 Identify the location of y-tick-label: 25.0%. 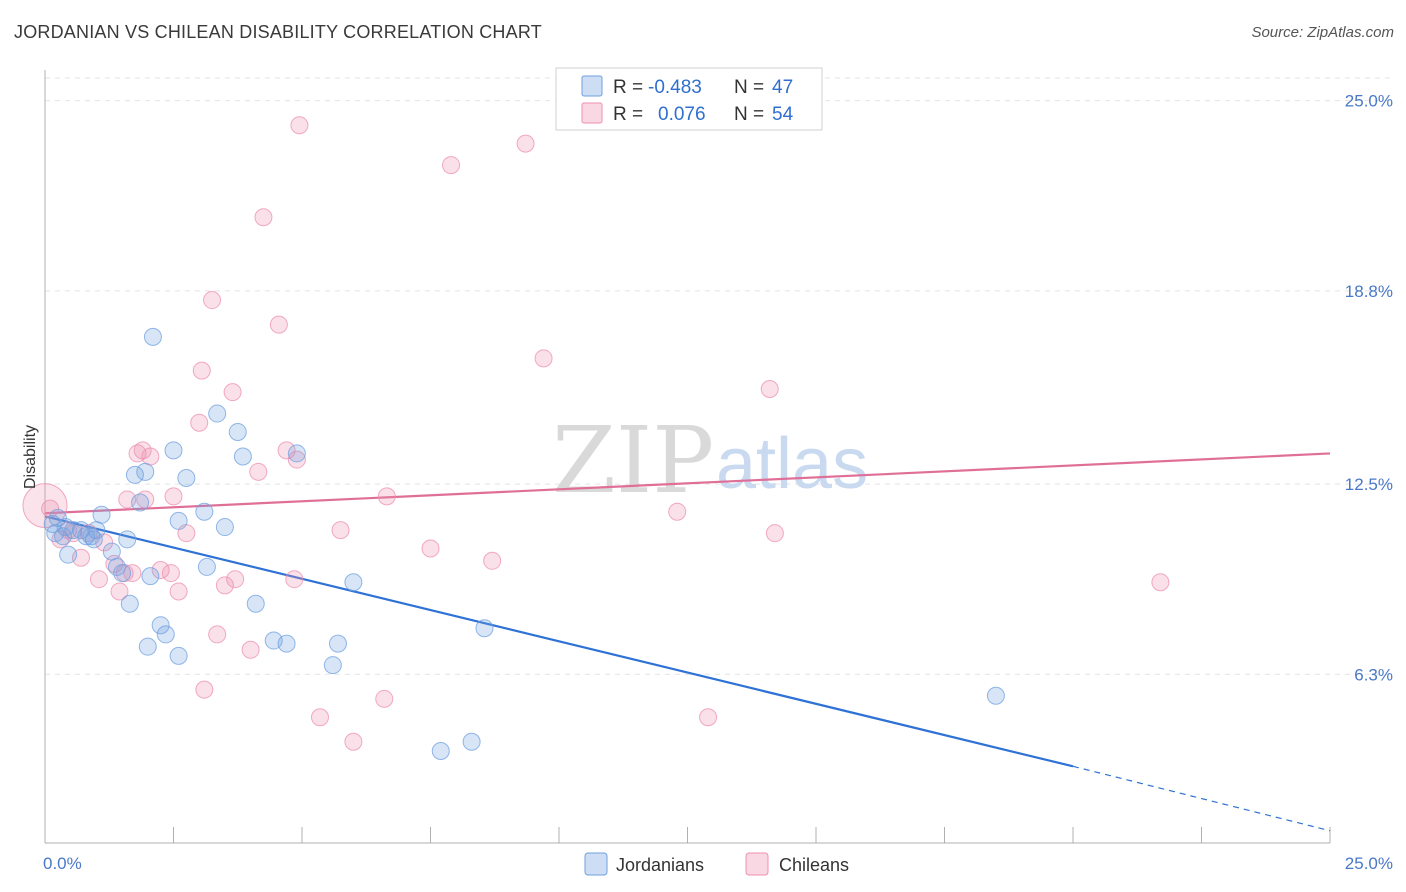
(1369, 101).